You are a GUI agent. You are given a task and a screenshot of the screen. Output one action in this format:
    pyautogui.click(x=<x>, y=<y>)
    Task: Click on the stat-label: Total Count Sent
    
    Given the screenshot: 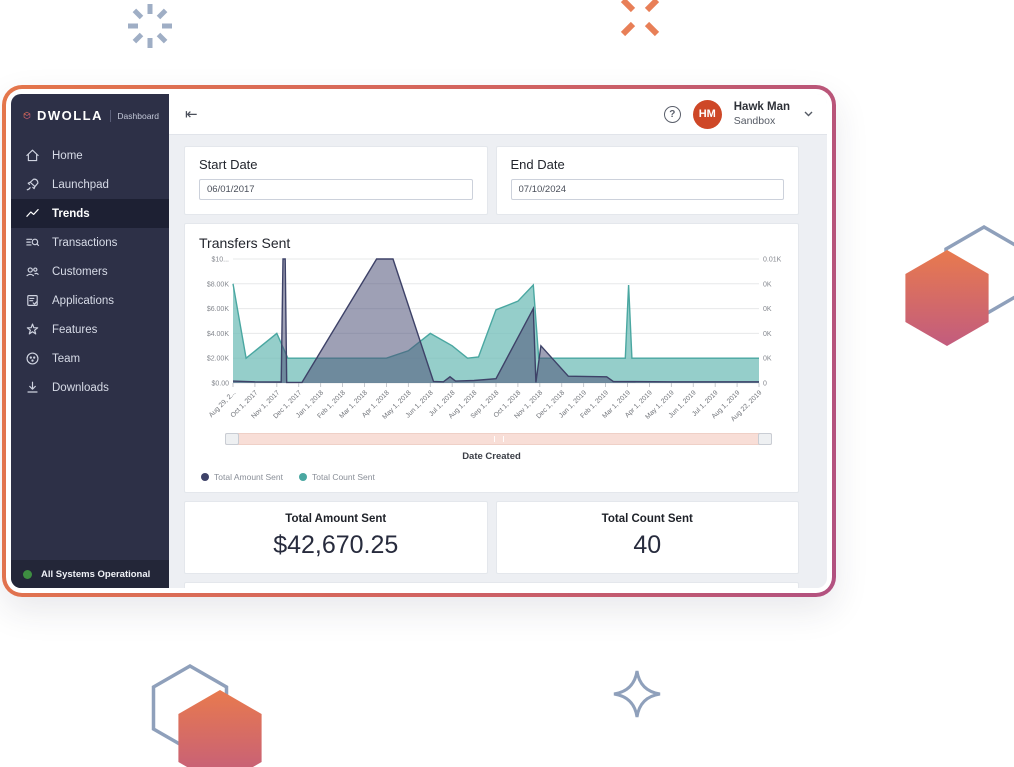 What is the action you would take?
    pyautogui.click(x=647, y=519)
    